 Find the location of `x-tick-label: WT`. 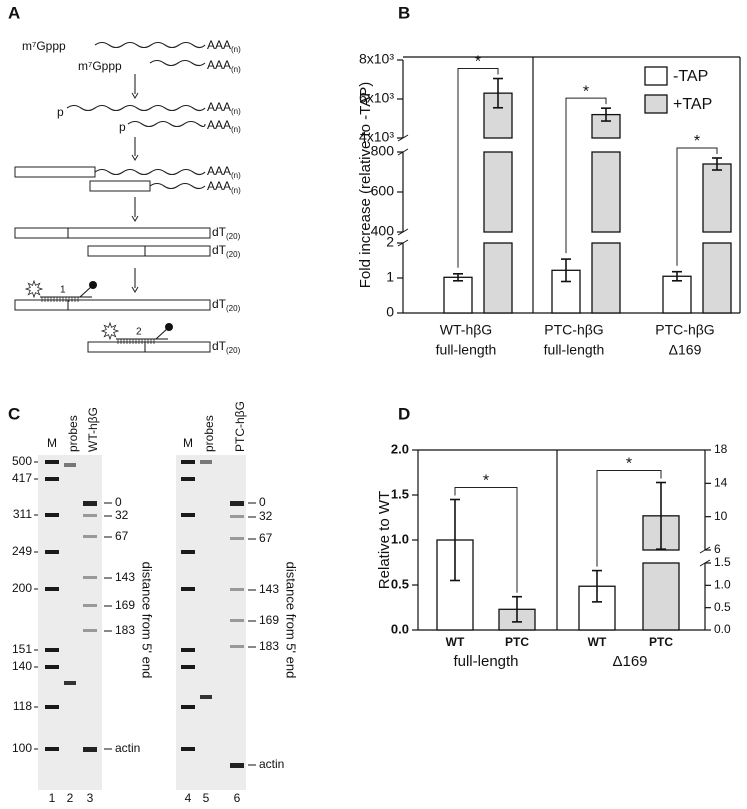

x-tick-label: WT is located at coordinates (455, 642).